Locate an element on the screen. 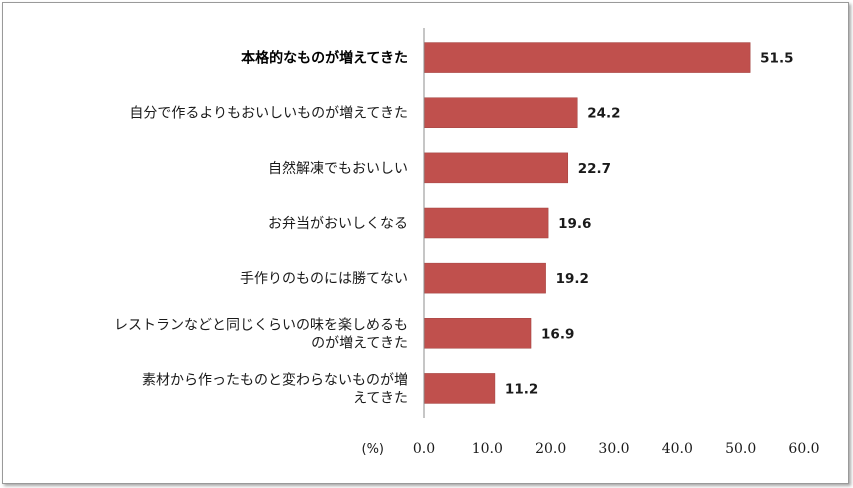 Image resolution: width=853 pixels, height=488 pixels. tick-label-2: 20.0 is located at coordinates (550, 449).